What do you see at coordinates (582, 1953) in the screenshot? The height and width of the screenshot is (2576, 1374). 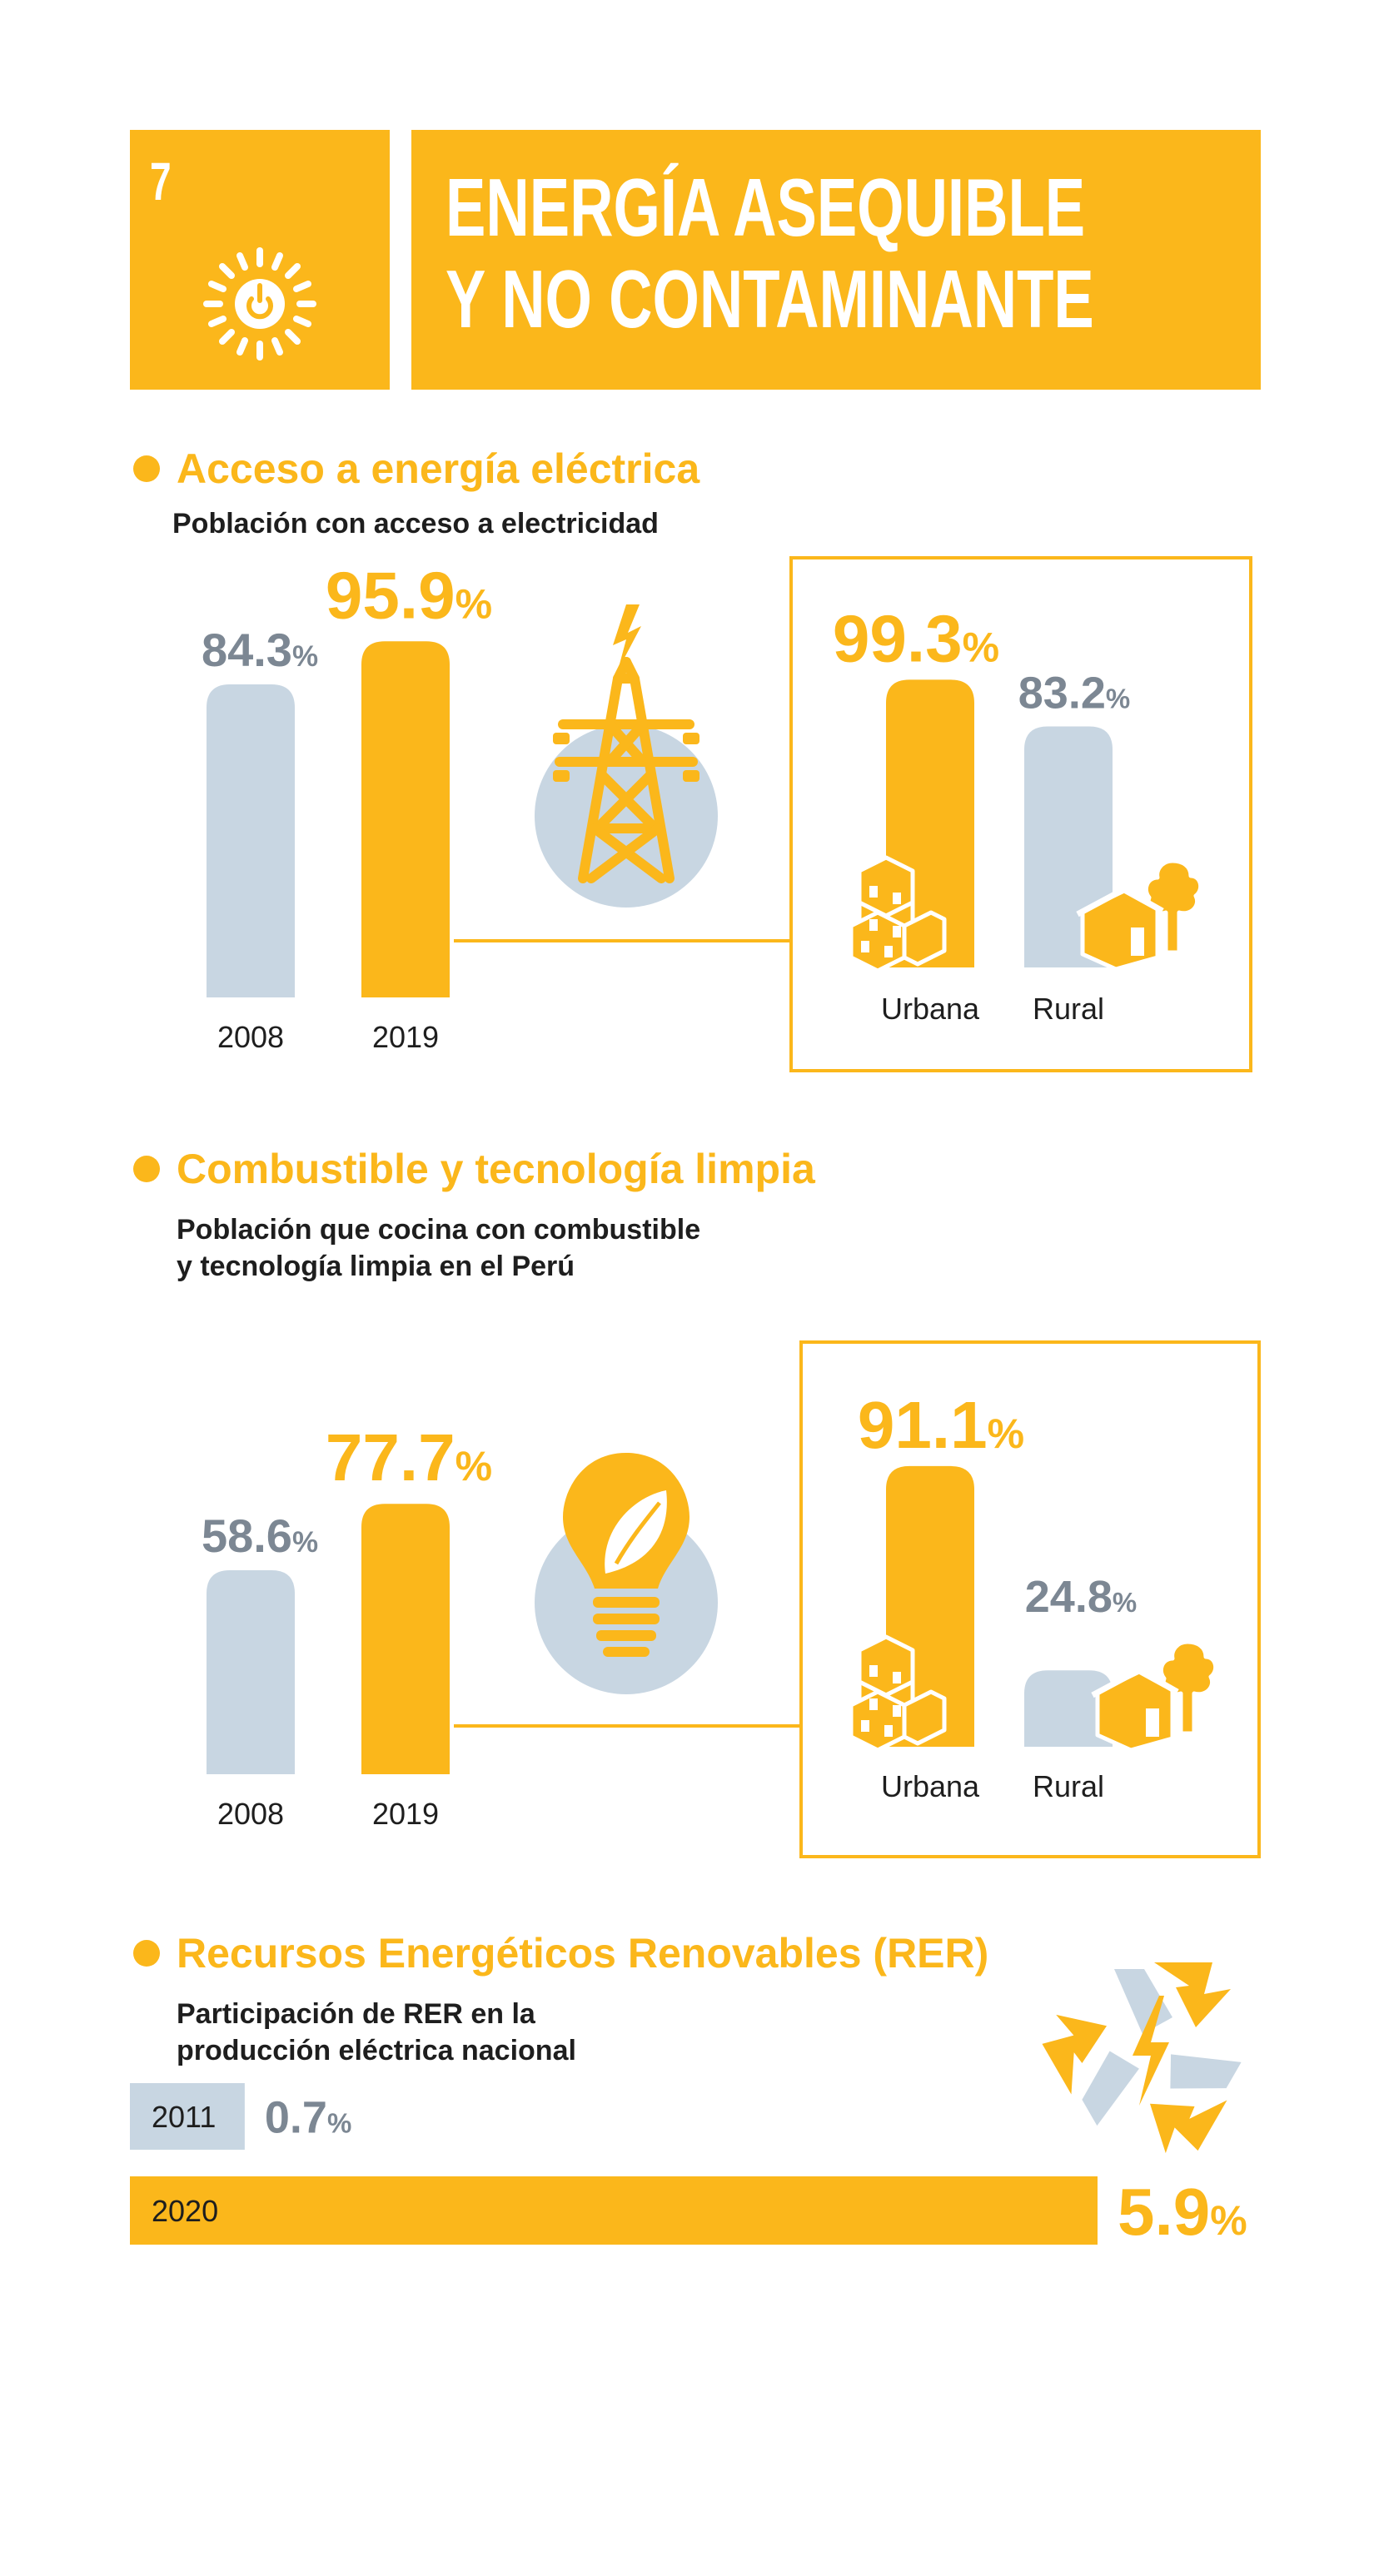 I see `section-title: Recursos Energéticos Renovables (RER)` at bounding box center [582, 1953].